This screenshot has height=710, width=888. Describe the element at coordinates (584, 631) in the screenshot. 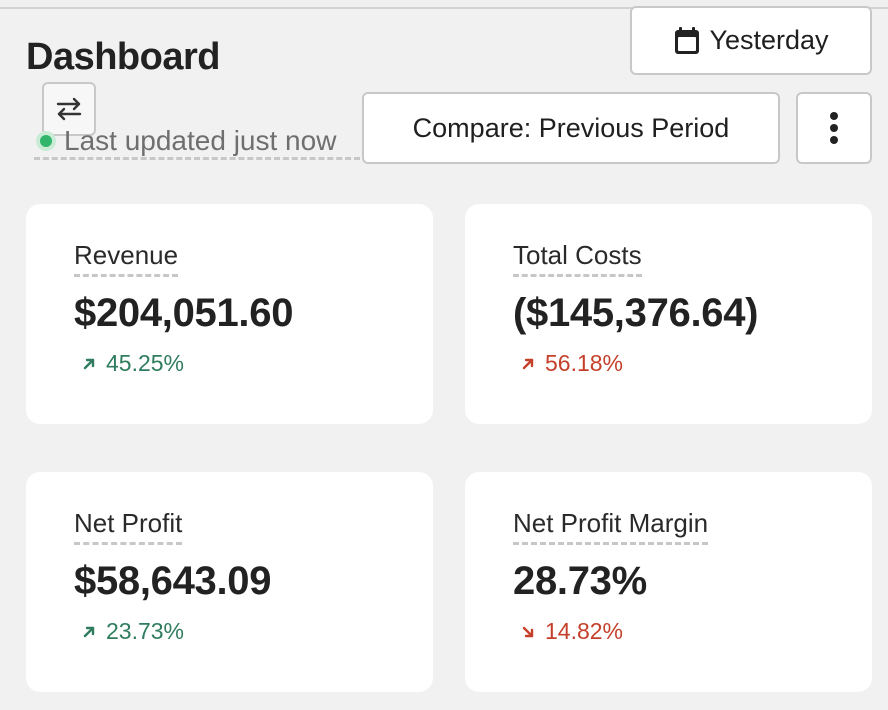

I see `metric-change-value: 14.82%` at that location.